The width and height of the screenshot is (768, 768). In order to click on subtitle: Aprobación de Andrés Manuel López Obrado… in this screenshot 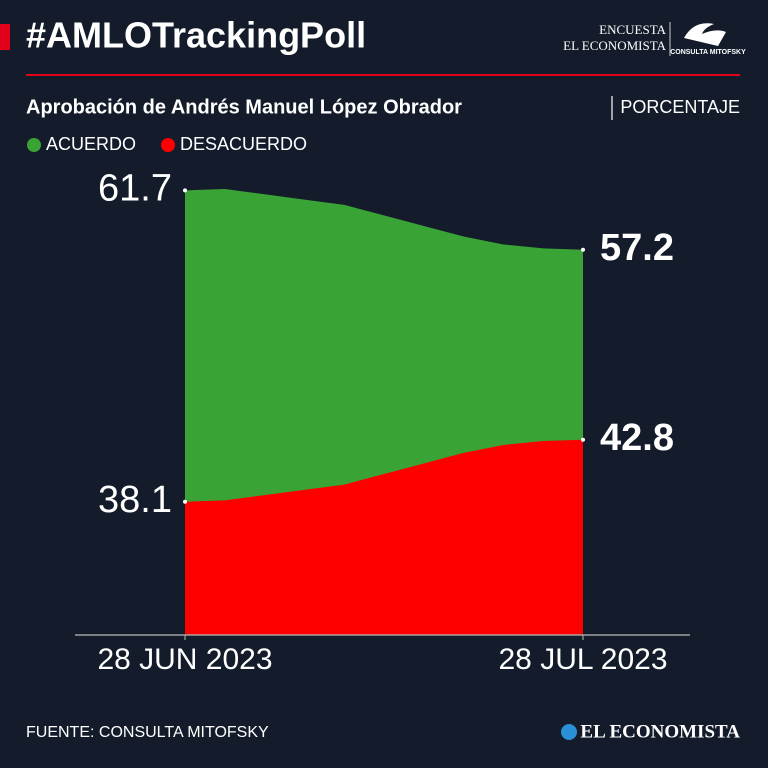, I will do `click(244, 107)`.